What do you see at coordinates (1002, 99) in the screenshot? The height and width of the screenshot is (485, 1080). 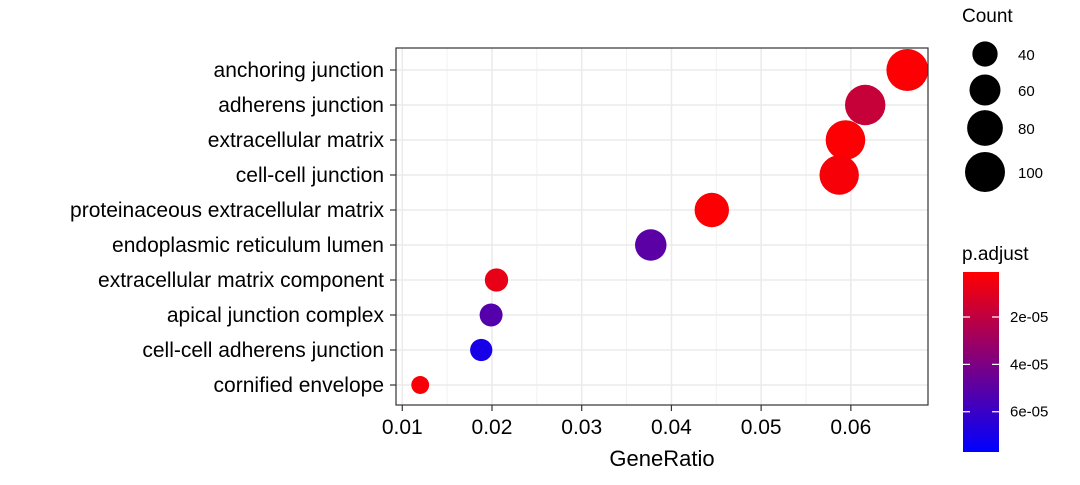 I see `count-legend: Count 40 60 80 100` at bounding box center [1002, 99].